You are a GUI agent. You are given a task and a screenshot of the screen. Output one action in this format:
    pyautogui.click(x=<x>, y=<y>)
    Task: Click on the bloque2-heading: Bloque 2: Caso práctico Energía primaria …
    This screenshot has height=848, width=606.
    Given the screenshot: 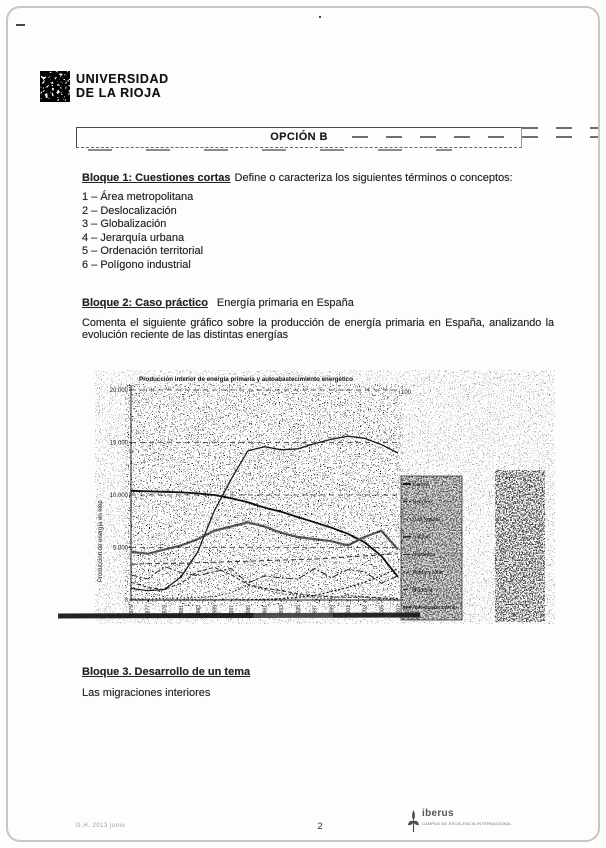 What is the action you would take?
    pyautogui.click(x=218, y=303)
    